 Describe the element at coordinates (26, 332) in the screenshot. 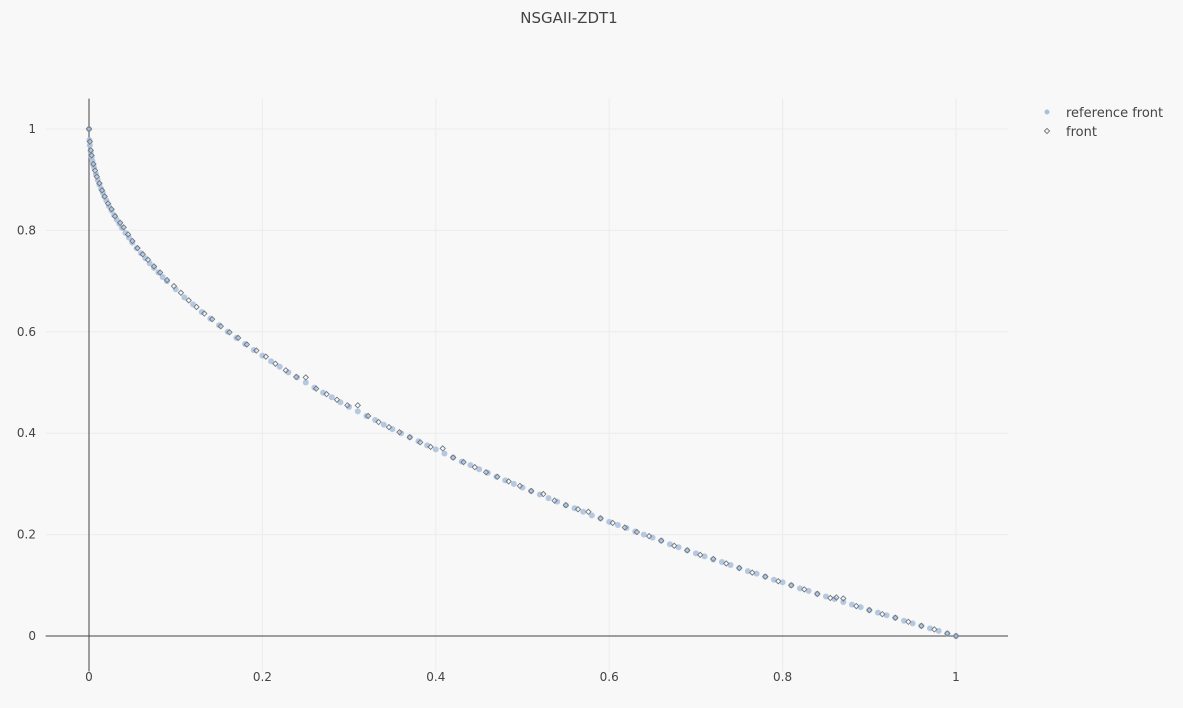

I see `y-tick-label: 0.6` at that location.